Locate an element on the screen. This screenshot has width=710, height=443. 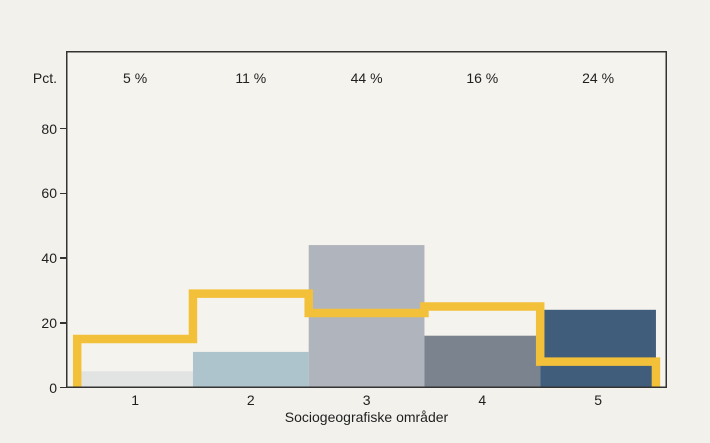
y-axis-title: Pct. is located at coordinates (44, 78).